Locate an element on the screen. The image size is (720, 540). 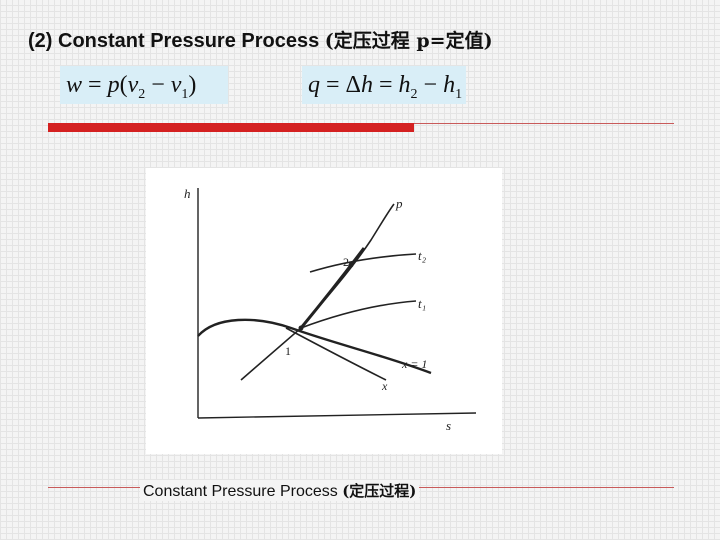
label-x-equals-1: x = 1 is located at coordinates (414, 364).